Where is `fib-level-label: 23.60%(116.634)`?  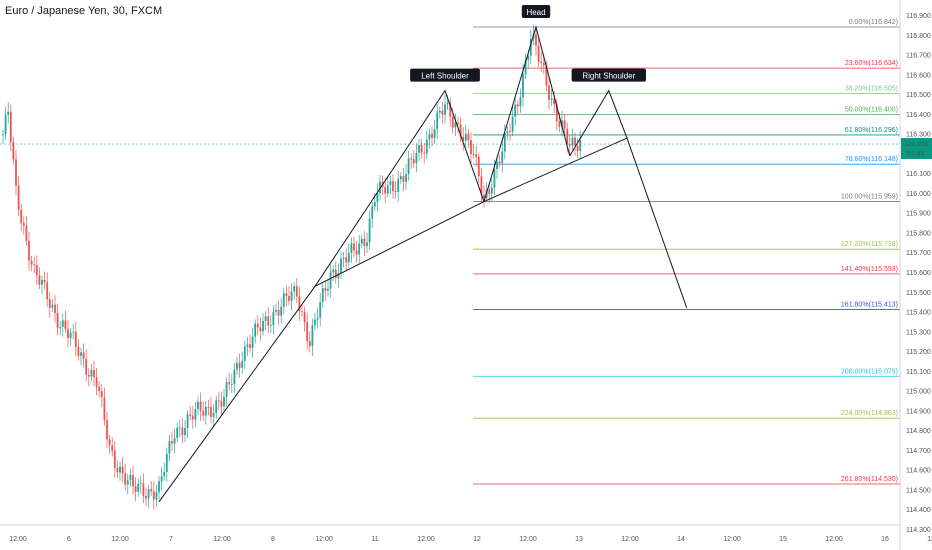
fib-level-label: 23.60%(116.634) is located at coordinates (871, 63).